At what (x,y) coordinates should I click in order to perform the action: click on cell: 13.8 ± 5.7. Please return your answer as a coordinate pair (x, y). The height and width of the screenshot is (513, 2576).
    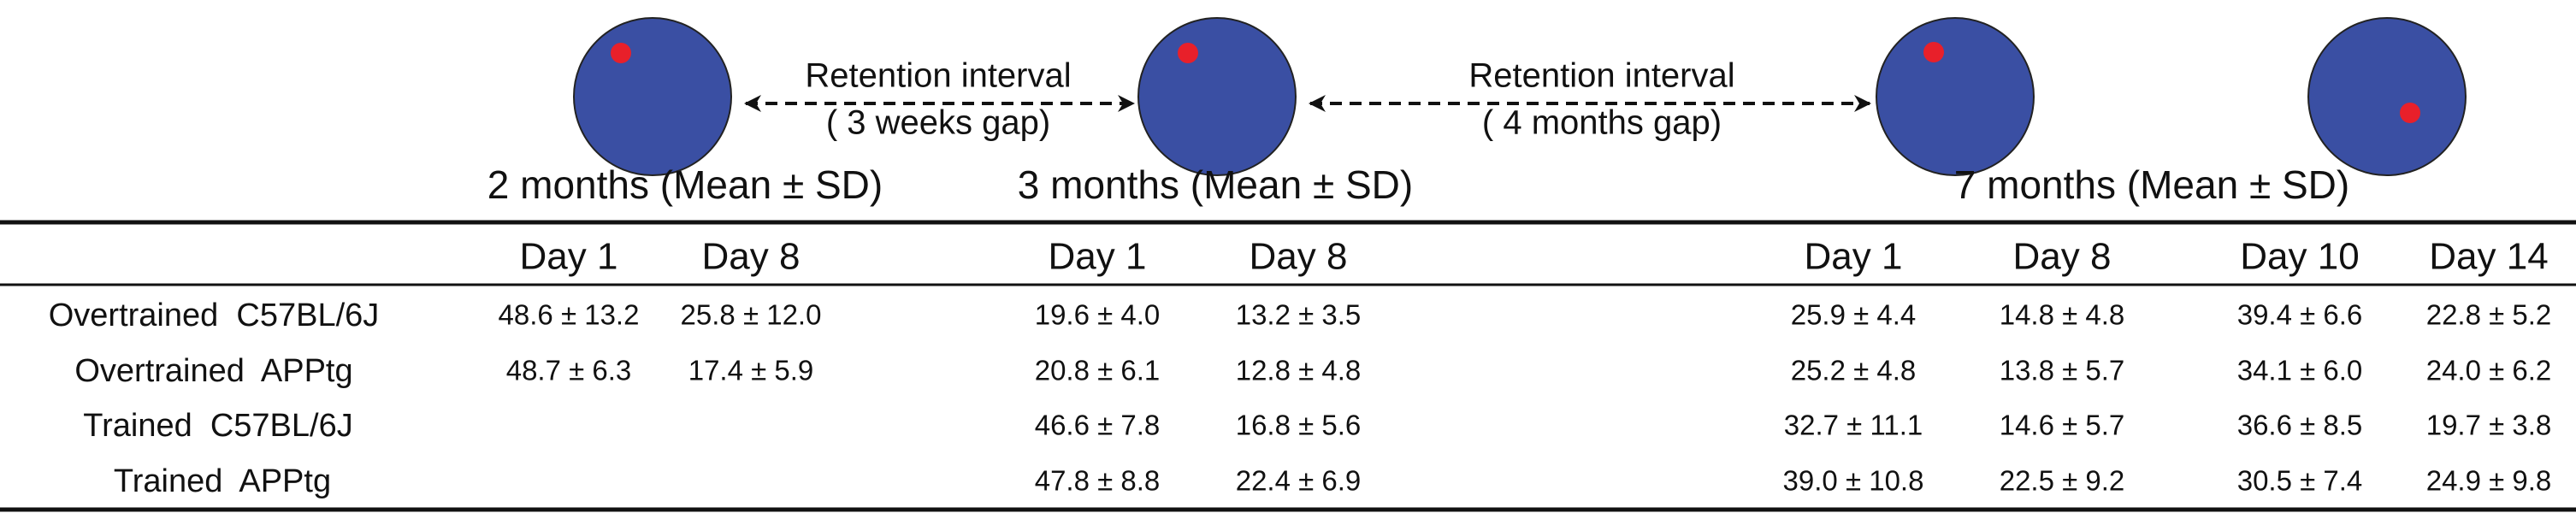
    Looking at the image, I should click on (2062, 370).